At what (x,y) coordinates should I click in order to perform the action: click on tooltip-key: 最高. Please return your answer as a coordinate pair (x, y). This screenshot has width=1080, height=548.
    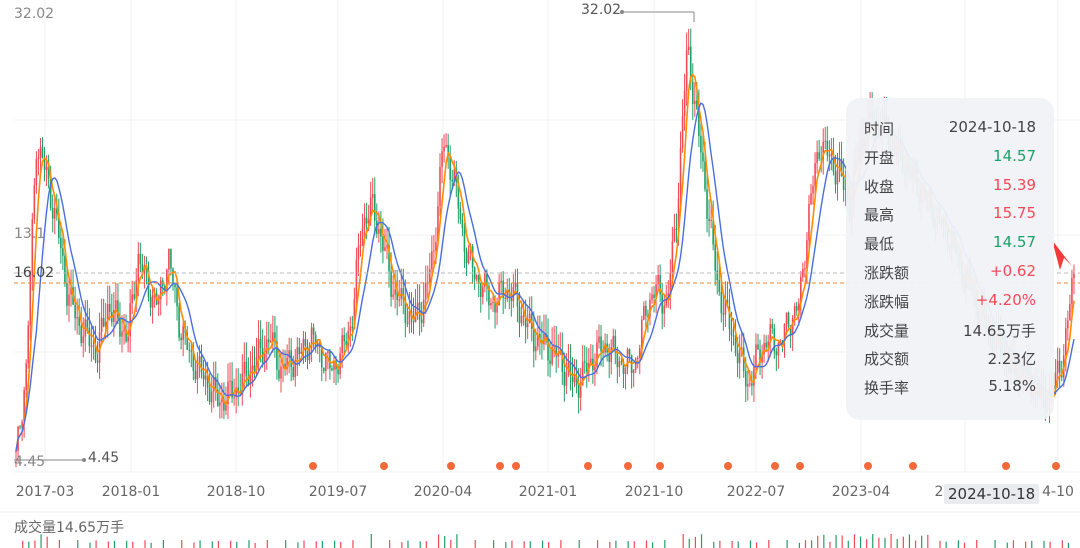
    Looking at the image, I should click on (879, 215).